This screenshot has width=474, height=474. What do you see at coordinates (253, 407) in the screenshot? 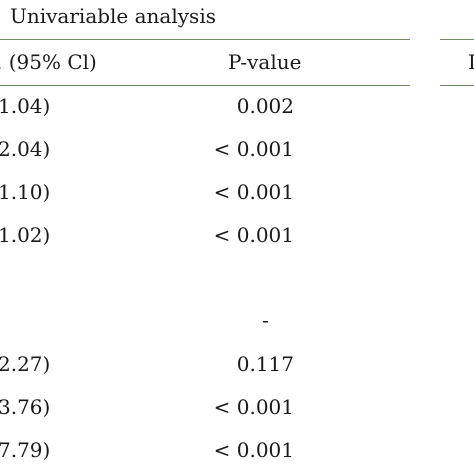
I see `row-7-p-value: < 0.001` at bounding box center [253, 407].